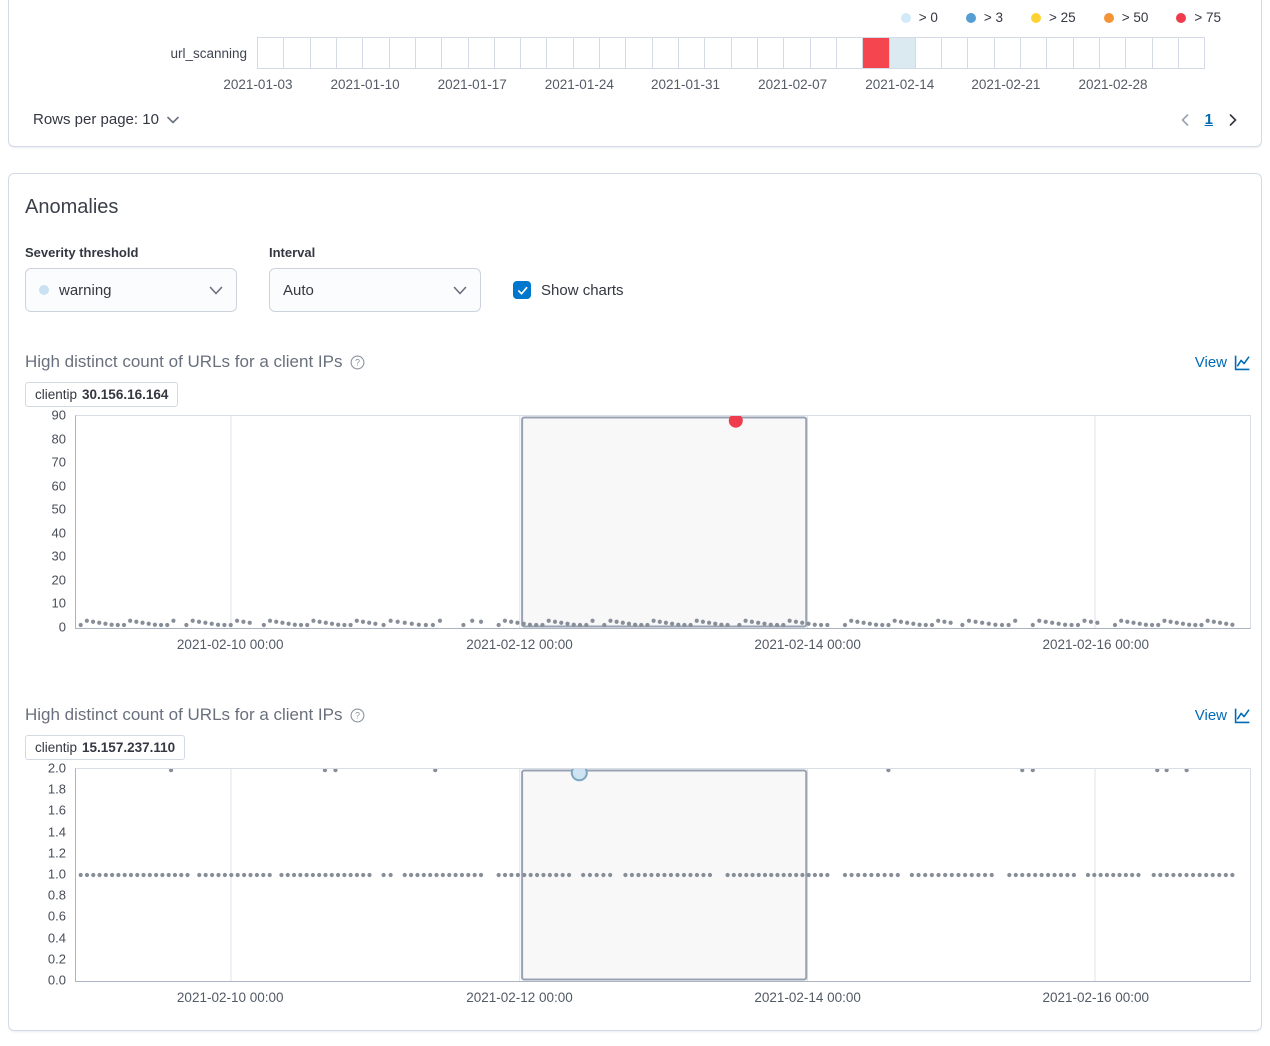  What do you see at coordinates (56, 895) in the screenshot?
I see `y-axis-tick-label: 0.8` at bounding box center [56, 895].